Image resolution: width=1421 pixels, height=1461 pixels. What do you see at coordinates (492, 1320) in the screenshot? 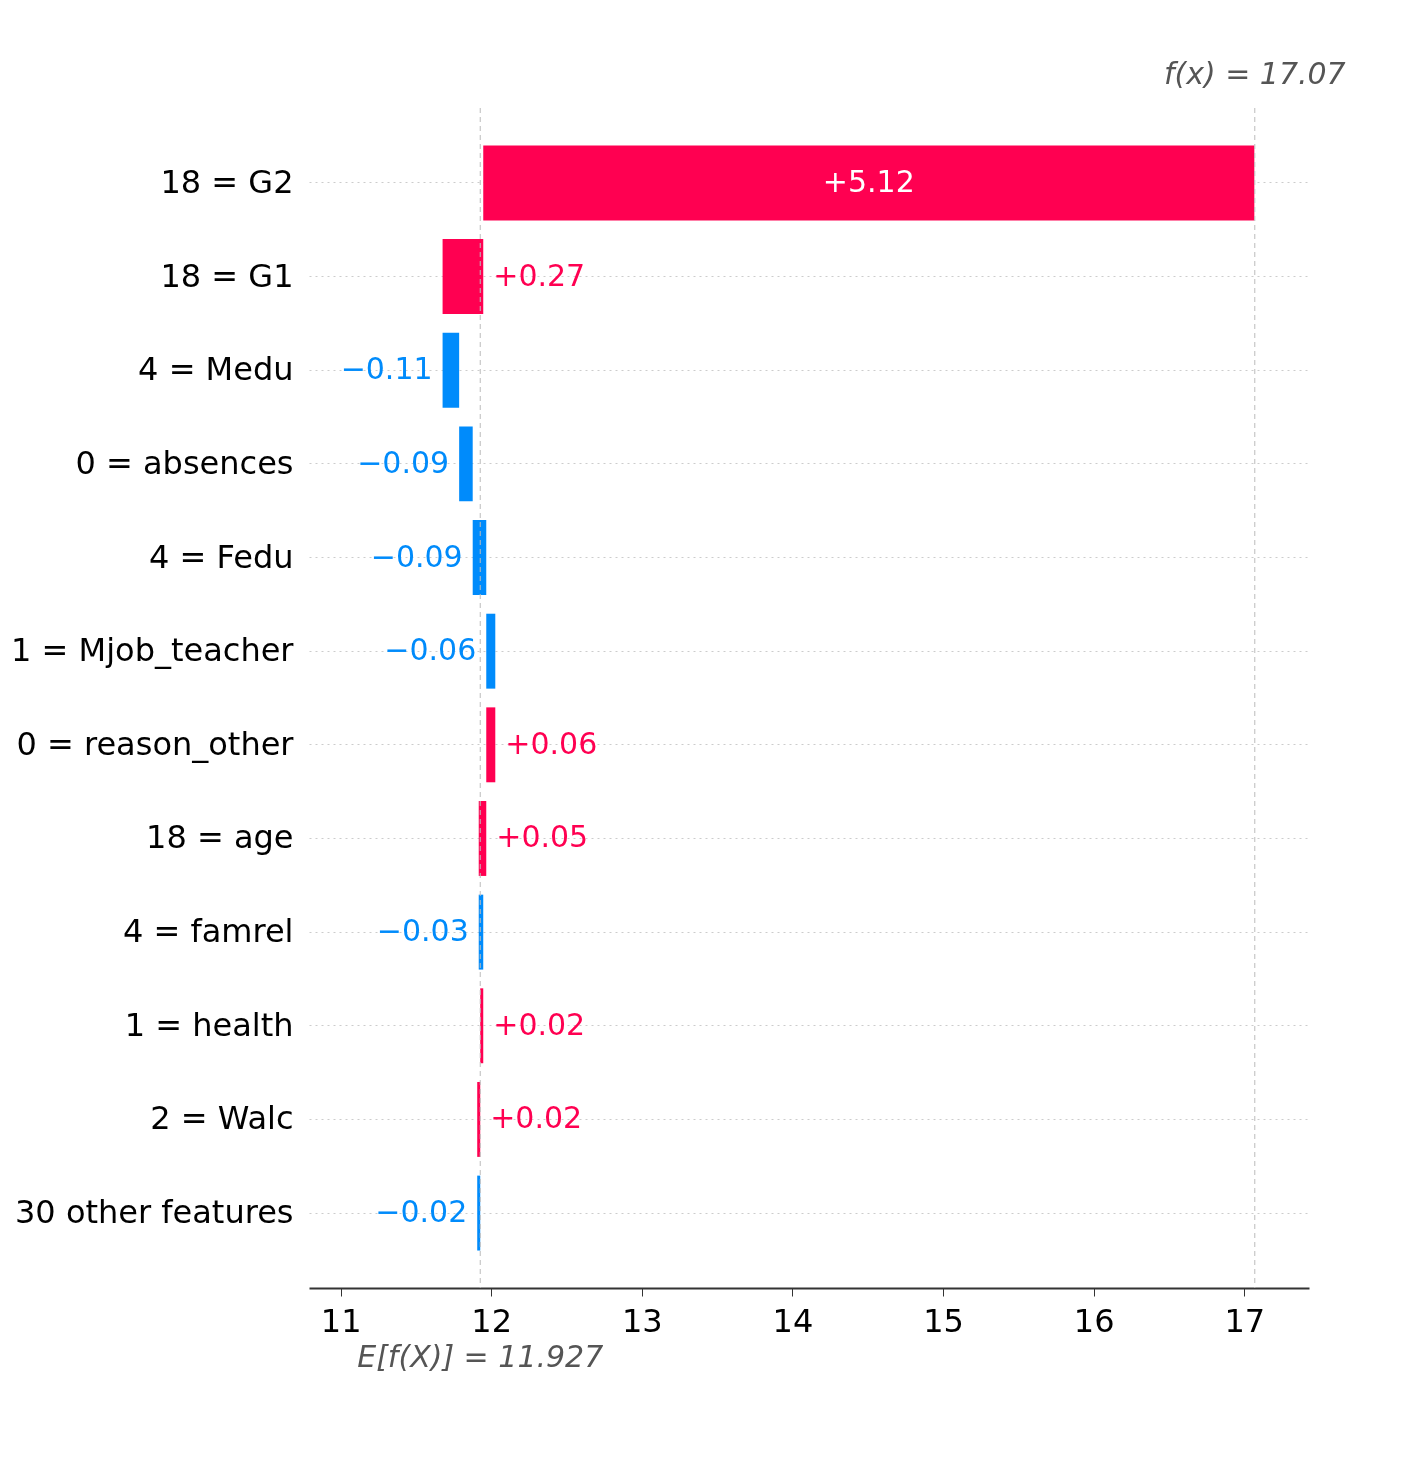
I see `x-tick-label: 12` at bounding box center [492, 1320].